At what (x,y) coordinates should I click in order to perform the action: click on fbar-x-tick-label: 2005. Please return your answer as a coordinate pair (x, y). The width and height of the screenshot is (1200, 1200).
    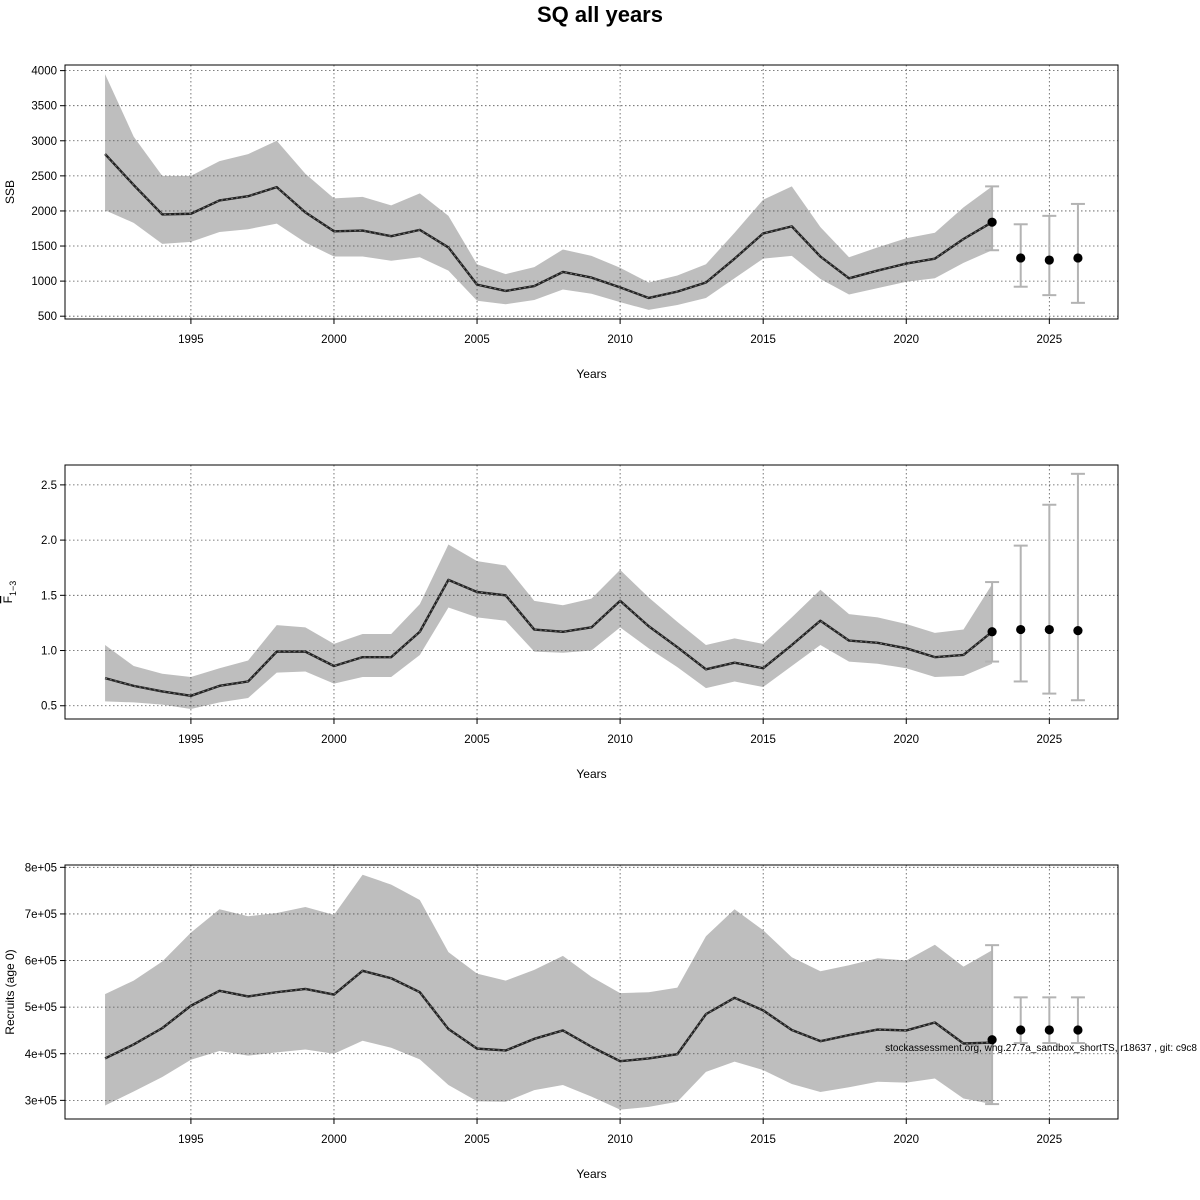
    Looking at the image, I should click on (477, 740).